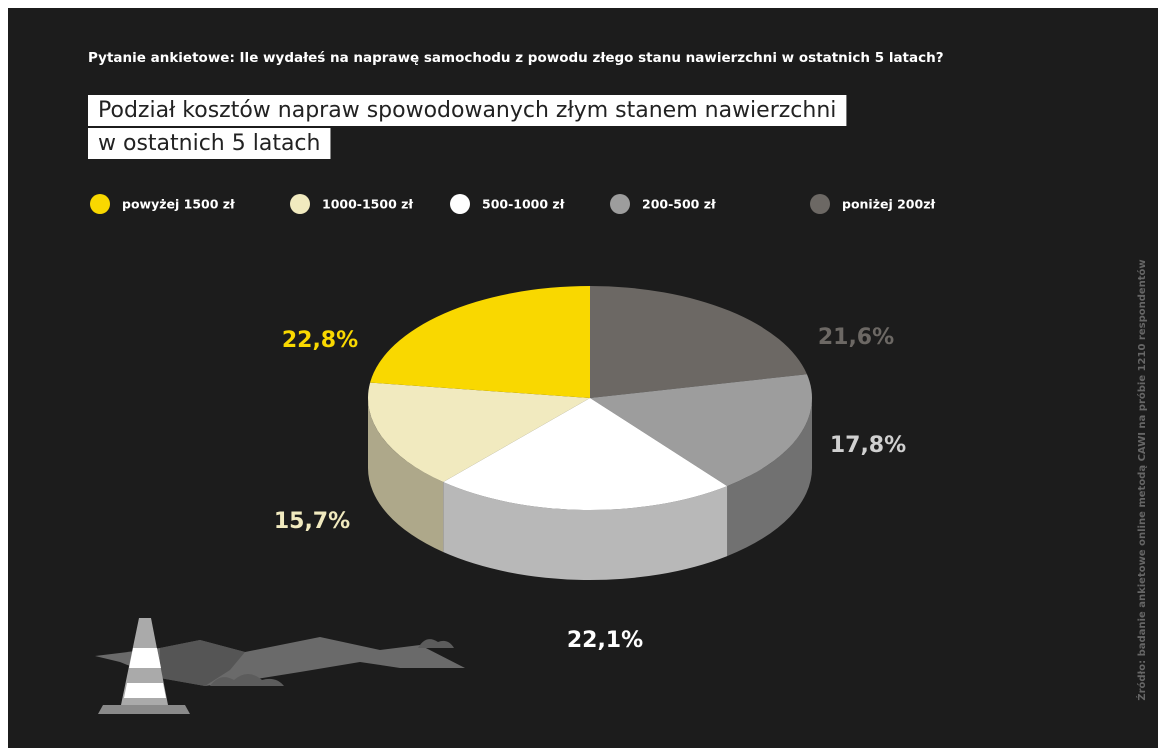 The width and height of the screenshot is (1166, 755). Describe the element at coordinates (523, 204) in the screenshot. I see `legend-label: 500-1000 zł` at that location.